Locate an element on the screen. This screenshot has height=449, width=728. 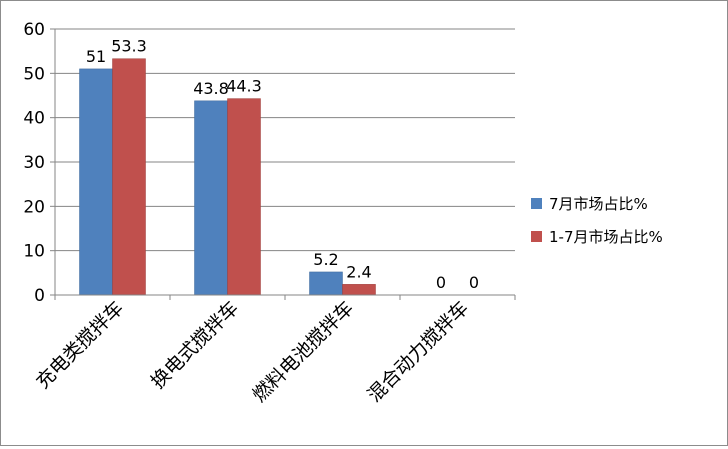
data-label: 51 is located at coordinates (96, 56).